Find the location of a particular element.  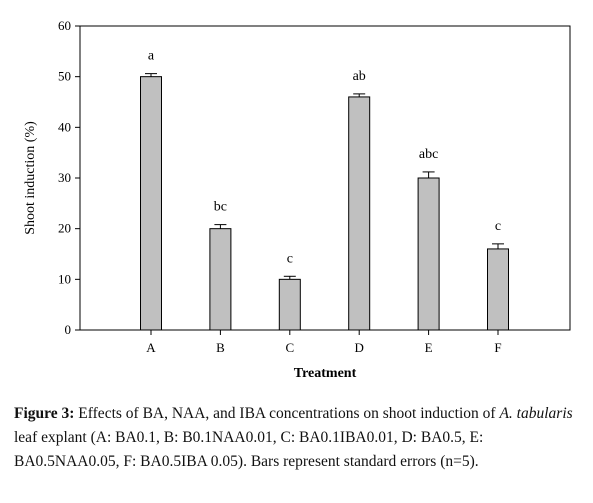

y-axis-ticks: 0 10 20 30 40 50 60 is located at coordinates (69, 177).